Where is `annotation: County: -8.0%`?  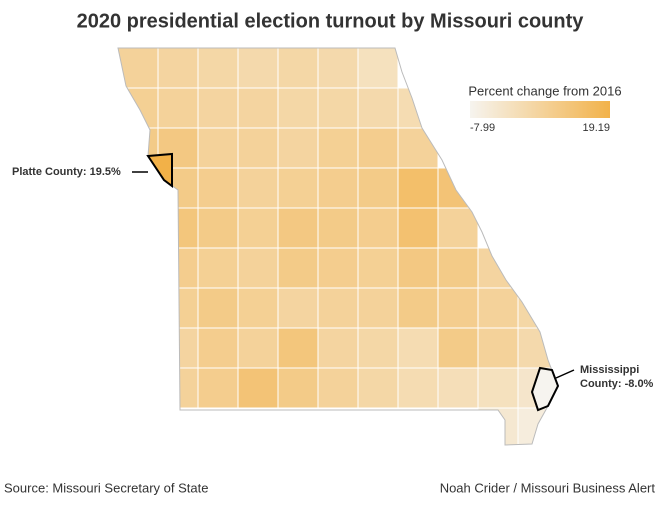 annotation: County: -8.0% is located at coordinates (617, 384).